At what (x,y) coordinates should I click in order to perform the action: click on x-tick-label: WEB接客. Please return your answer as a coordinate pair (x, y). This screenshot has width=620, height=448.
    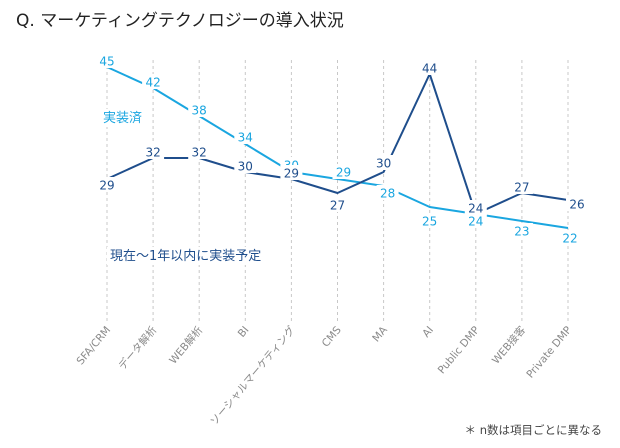
    Looking at the image, I should click on (508, 344).